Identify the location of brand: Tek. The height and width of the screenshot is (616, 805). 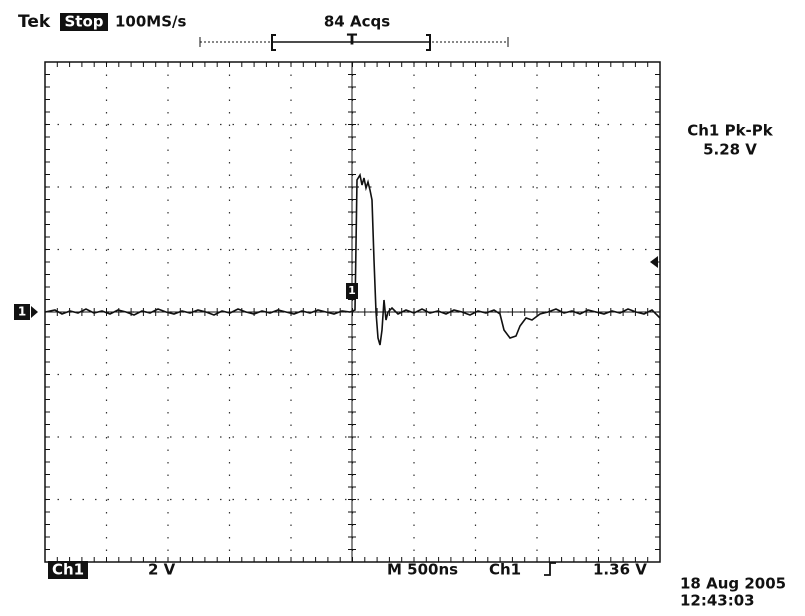
(34, 22).